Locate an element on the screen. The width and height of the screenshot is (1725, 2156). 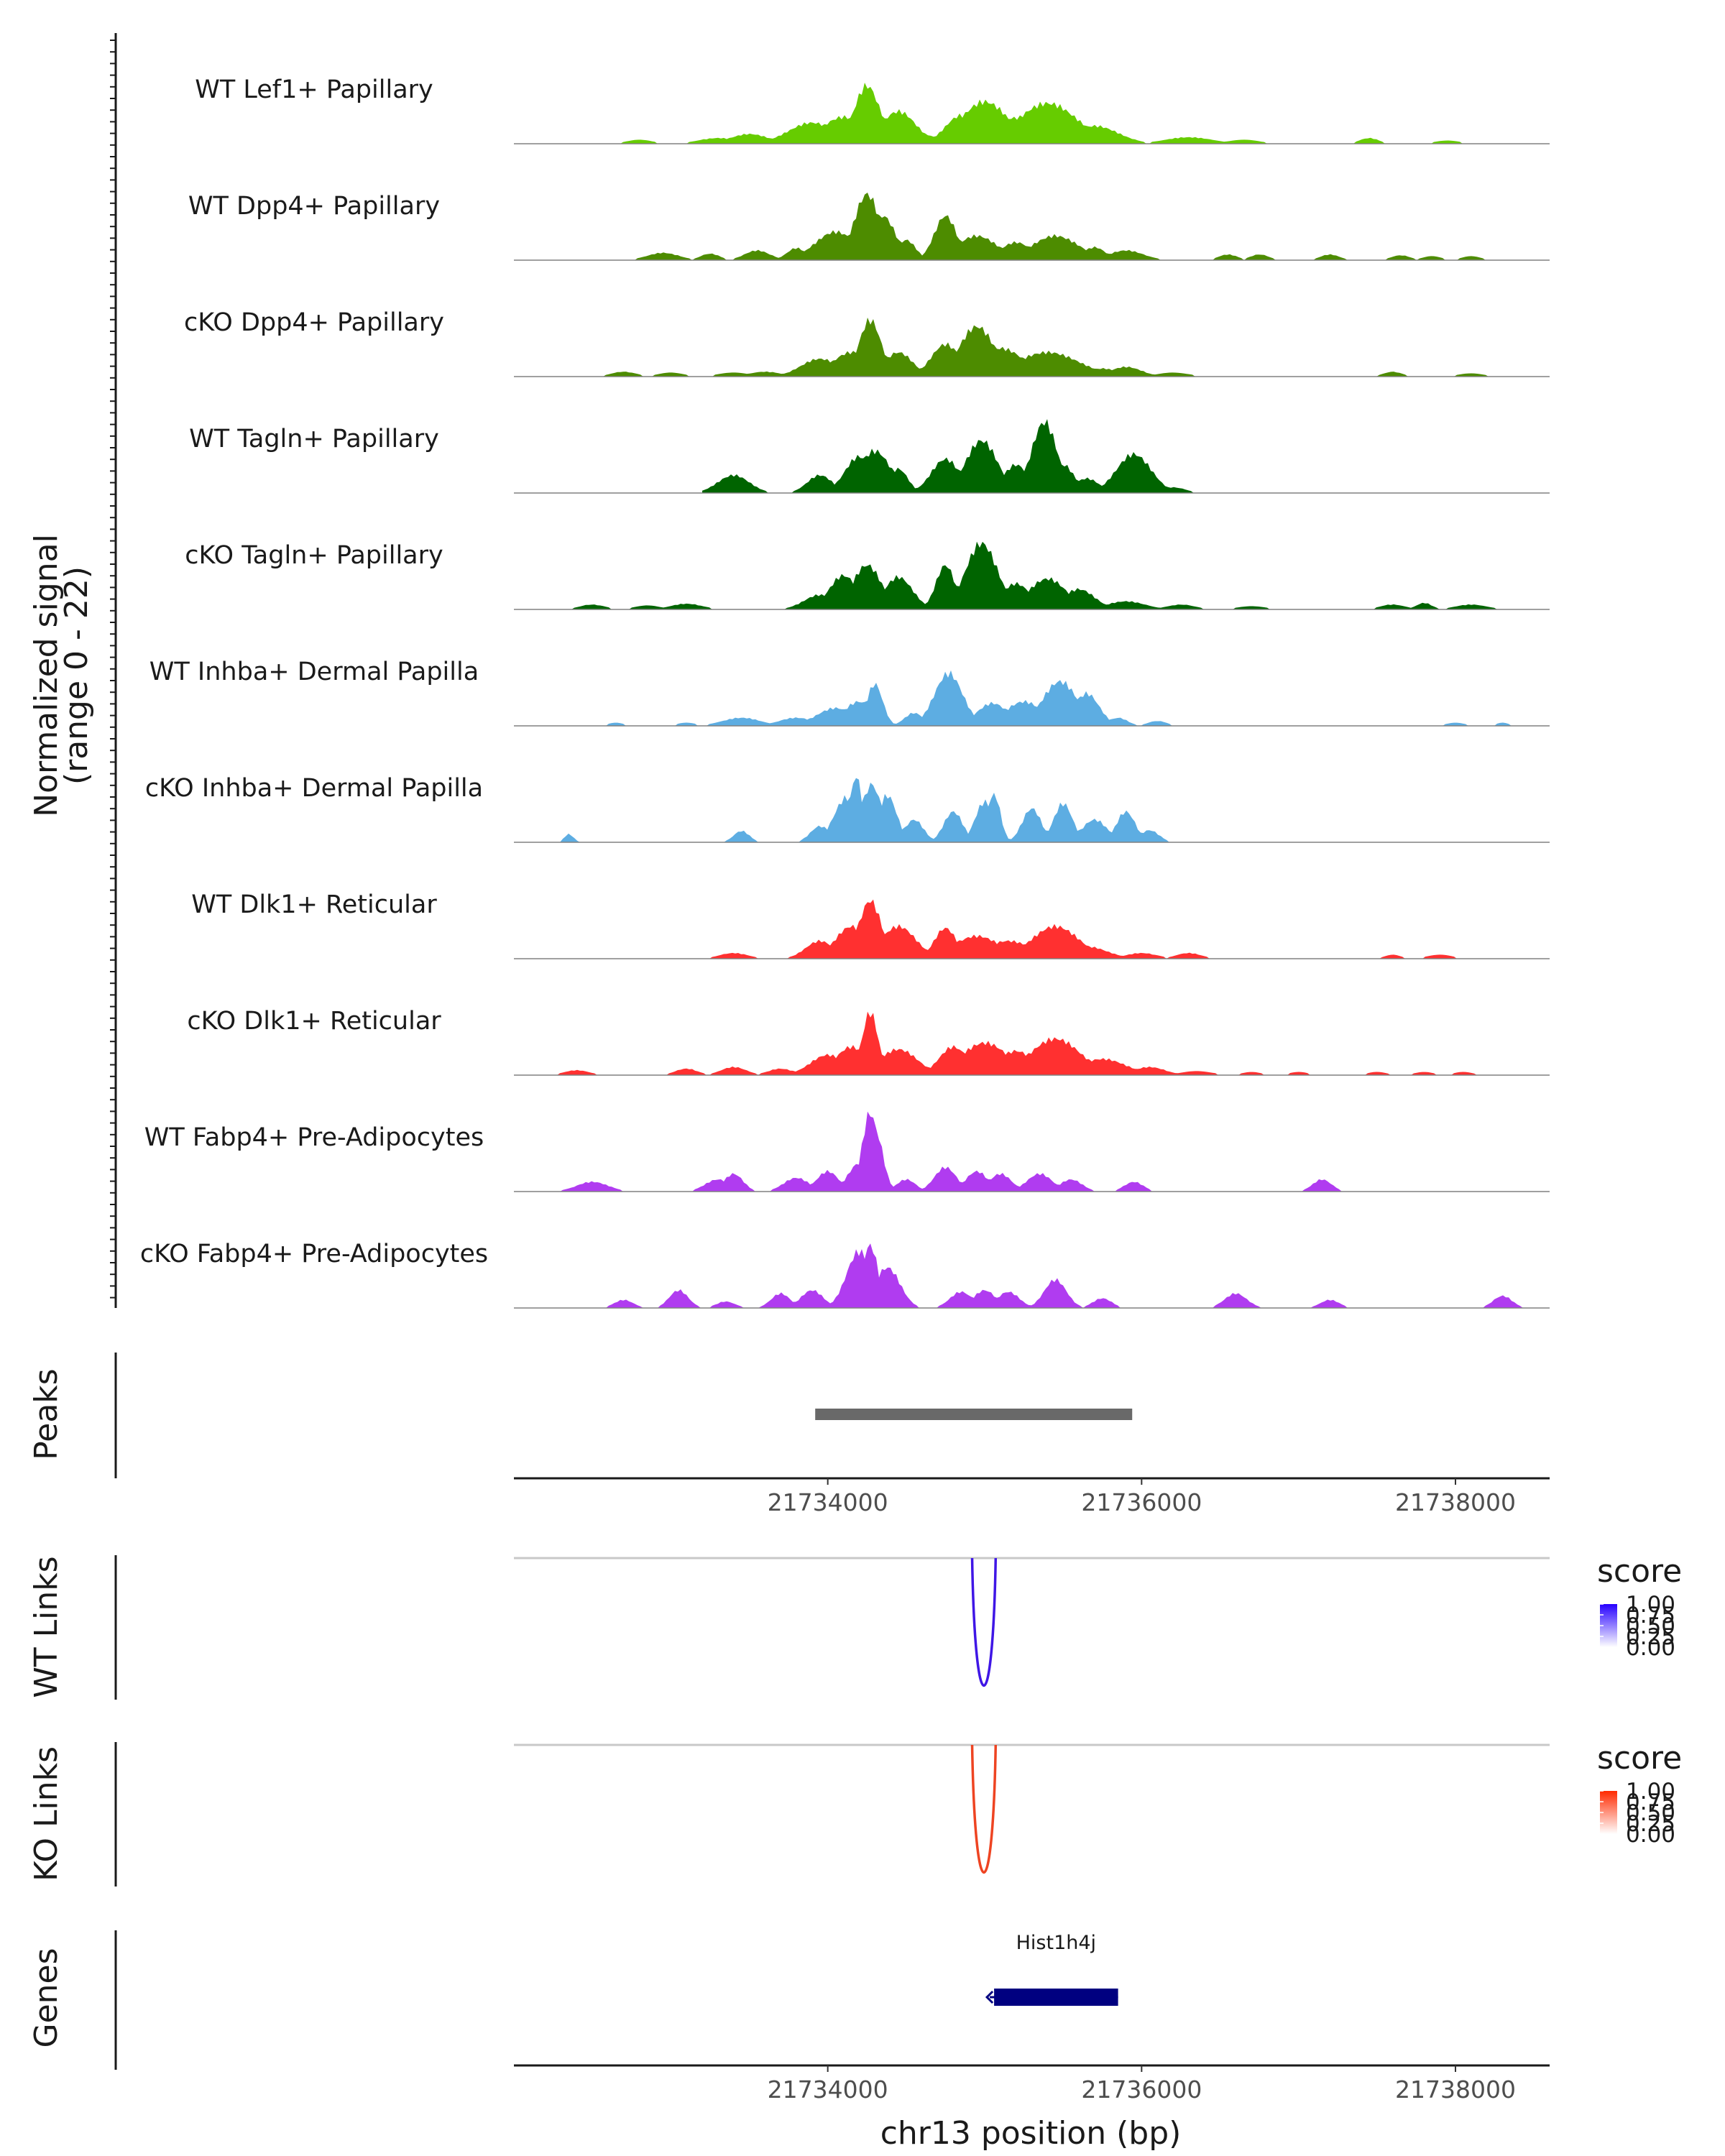
links-track-label: WT Links is located at coordinates (46, 1626).